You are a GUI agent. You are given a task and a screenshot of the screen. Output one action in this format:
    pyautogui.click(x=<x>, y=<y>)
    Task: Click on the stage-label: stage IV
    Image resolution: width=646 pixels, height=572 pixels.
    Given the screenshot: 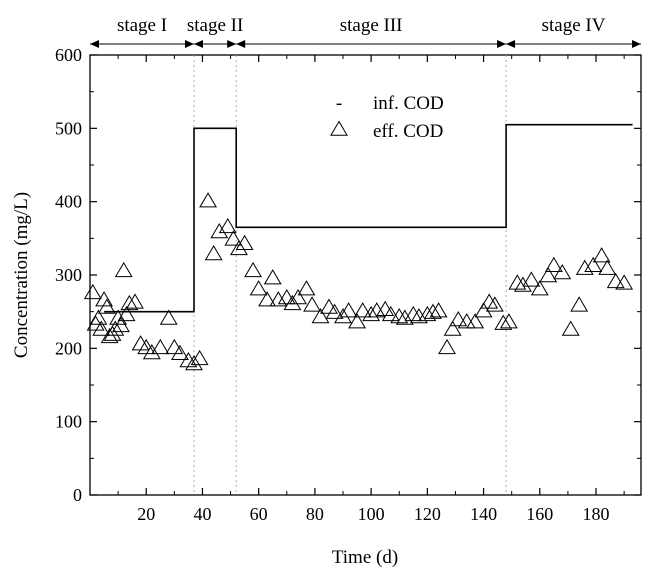 What is the action you would take?
    pyautogui.click(x=574, y=25)
    